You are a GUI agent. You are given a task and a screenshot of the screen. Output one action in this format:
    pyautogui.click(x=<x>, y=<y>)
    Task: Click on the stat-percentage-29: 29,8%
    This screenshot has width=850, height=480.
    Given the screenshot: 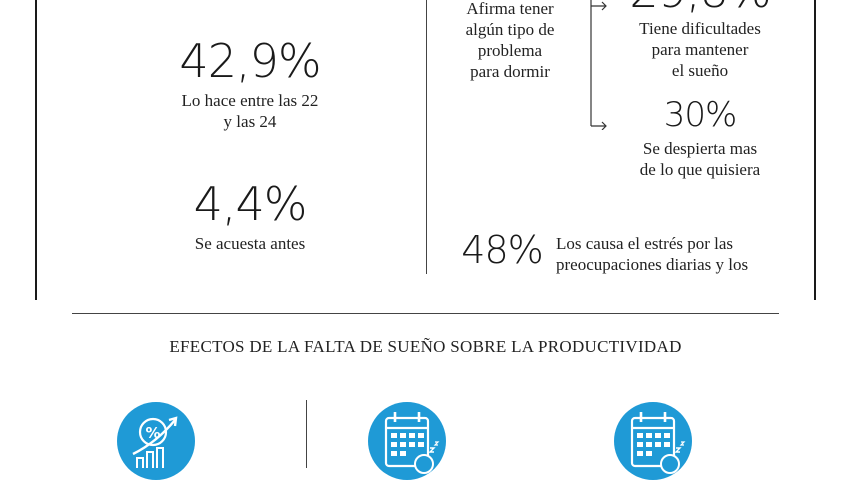 What is the action you would take?
    pyautogui.click(x=700, y=7)
    